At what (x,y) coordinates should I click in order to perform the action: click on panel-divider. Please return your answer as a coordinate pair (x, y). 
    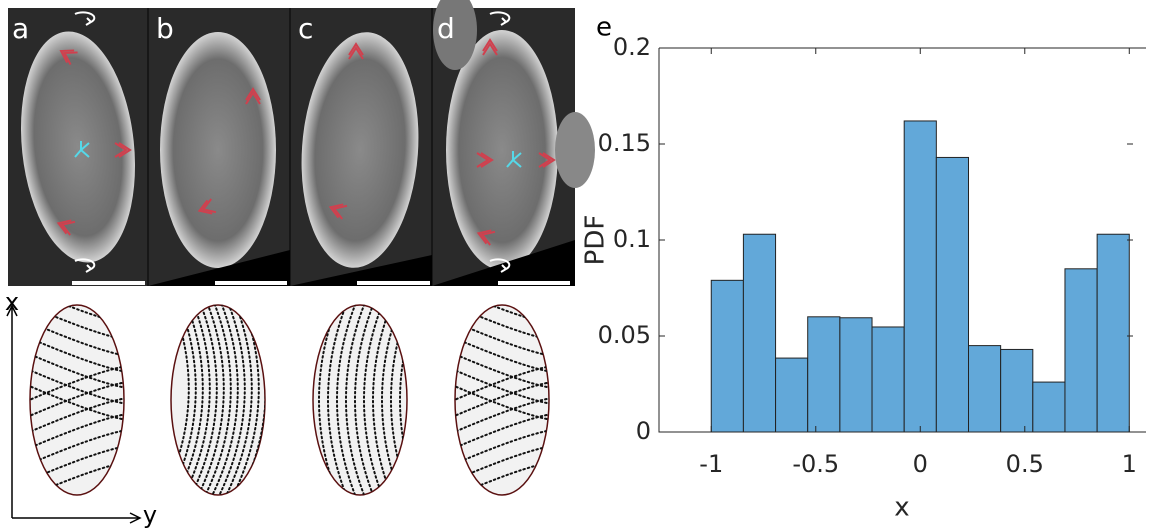
    Looking at the image, I should click on (290, 147).